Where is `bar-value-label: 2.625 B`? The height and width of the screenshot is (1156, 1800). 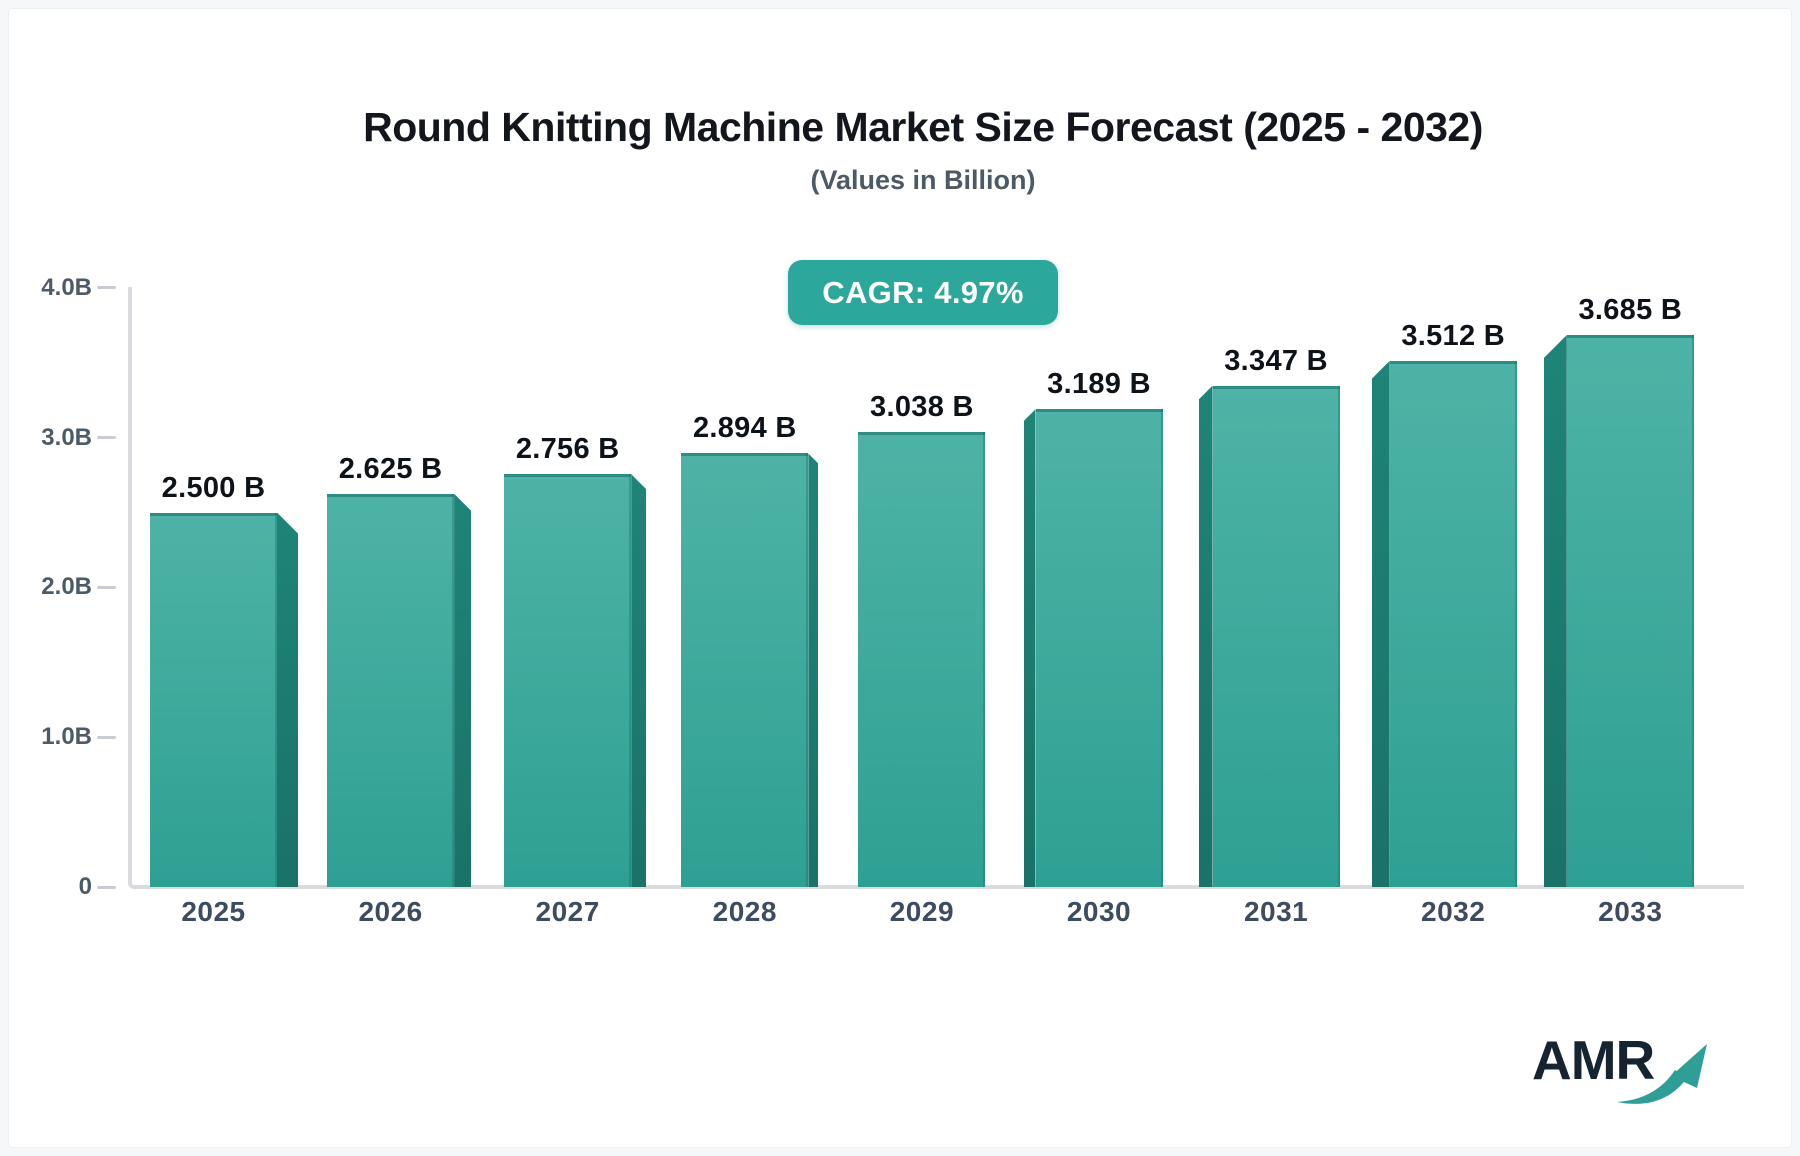 bar-value-label: 2.625 B is located at coordinates (390, 468).